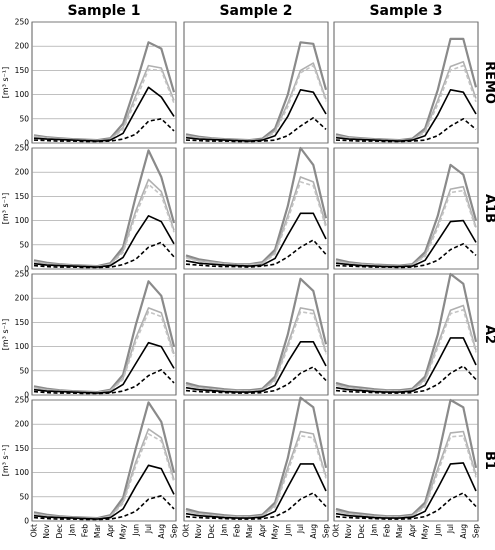 The width and height of the screenshot is (495, 550). What do you see at coordinates (488, 334) in the screenshot?
I see `row-title-a2: A2` at bounding box center [488, 334].